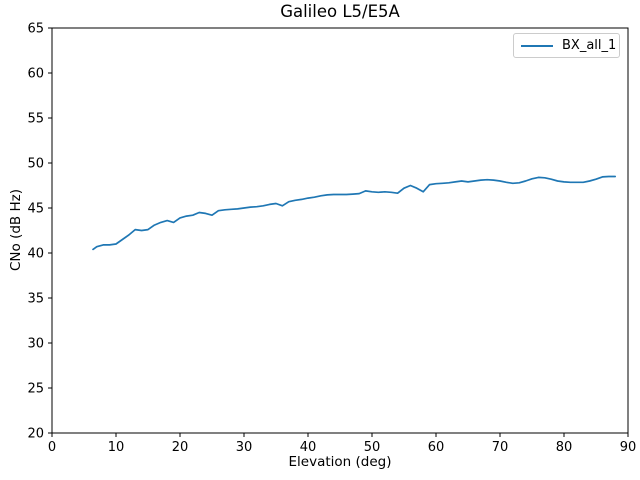  Describe the element at coordinates (589, 45) in the screenshot. I see `legend-label: BX_all_1` at that location.